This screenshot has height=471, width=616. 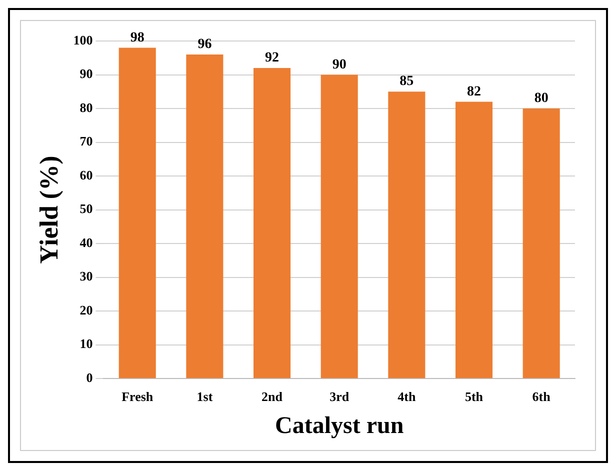 What do you see at coordinates (474, 92) in the screenshot?
I see `data-label: 82` at bounding box center [474, 92].